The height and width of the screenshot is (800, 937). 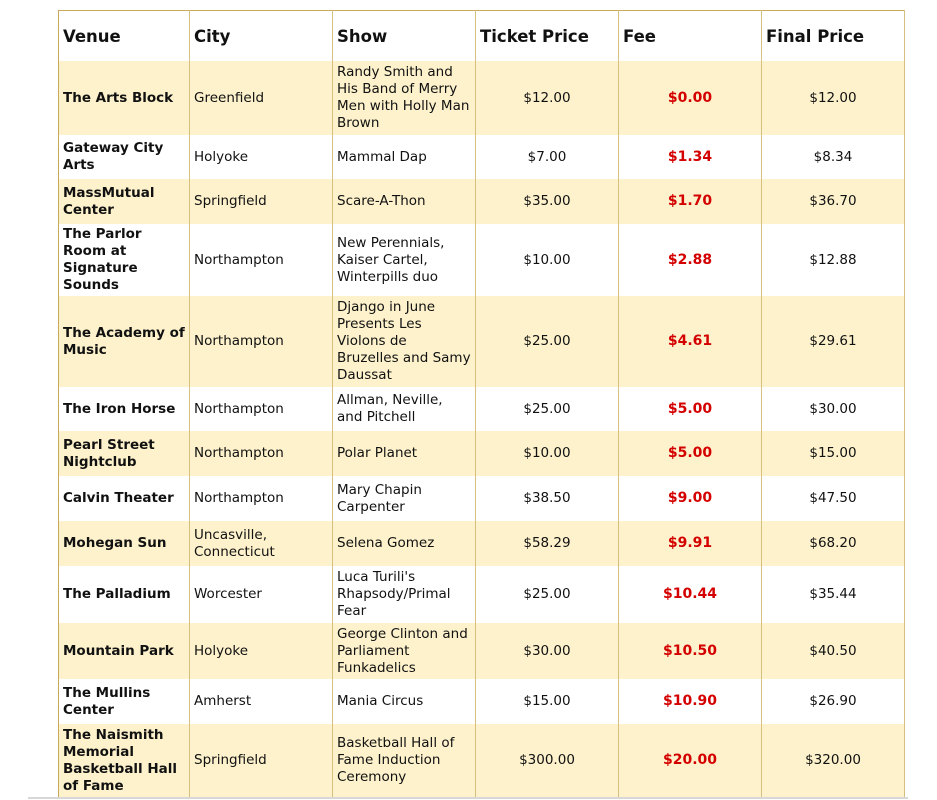 What do you see at coordinates (833, 35) in the screenshot?
I see `header-final-price: Final Price` at bounding box center [833, 35].